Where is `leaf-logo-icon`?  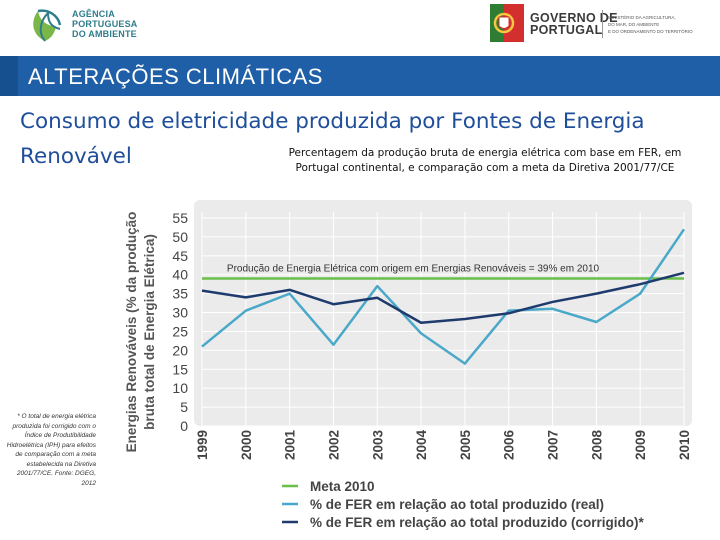 leaf-logo-icon is located at coordinates (47, 25).